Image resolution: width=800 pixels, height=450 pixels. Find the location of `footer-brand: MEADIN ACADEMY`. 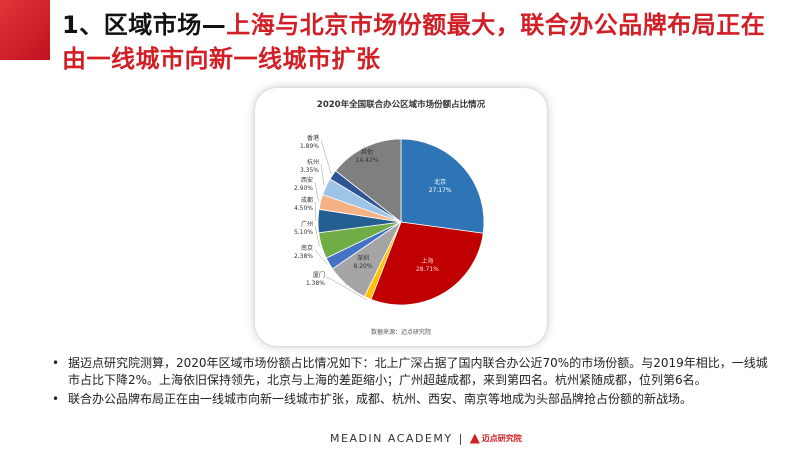

footer-brand: MEADIN ACADEMY is located at coordinates (391, 438).